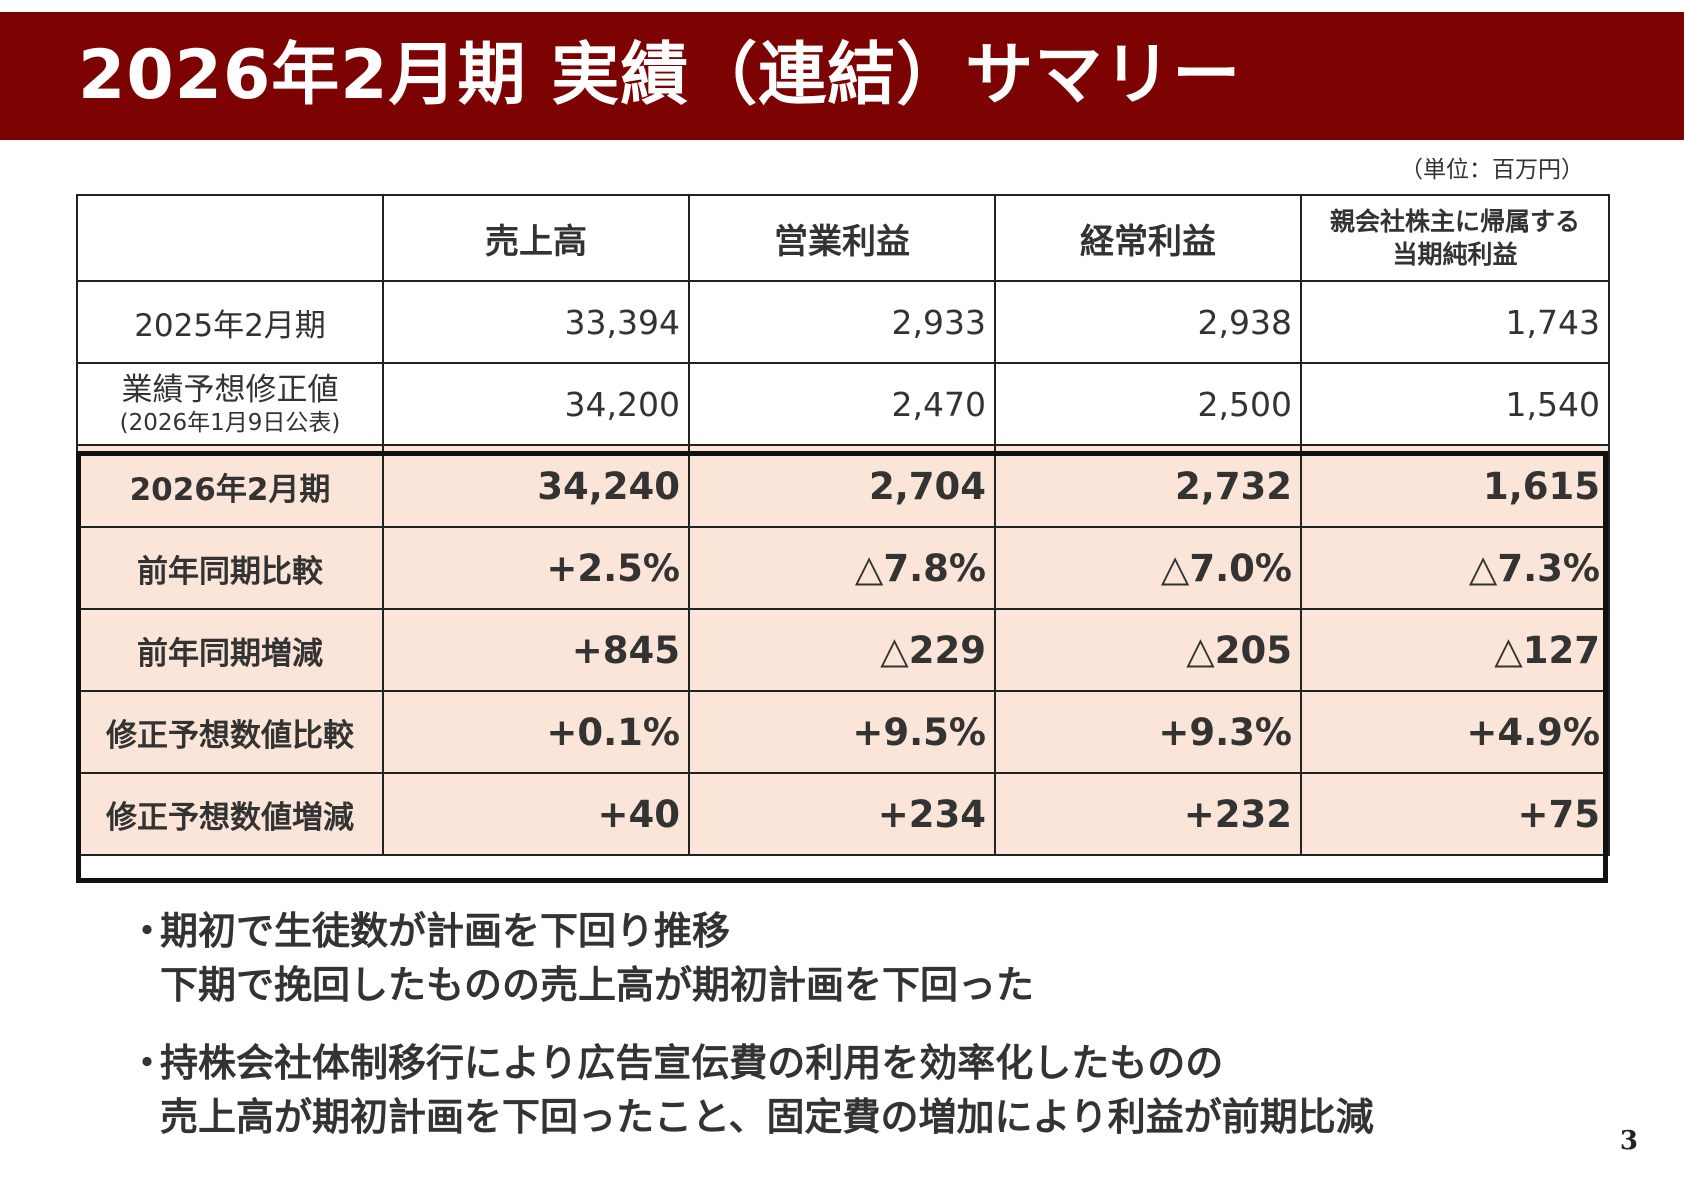  What do you see at coordinates (1455, 650) in the screenshot?
I see `table-cell: △127` at bounding box center [1455, 650].